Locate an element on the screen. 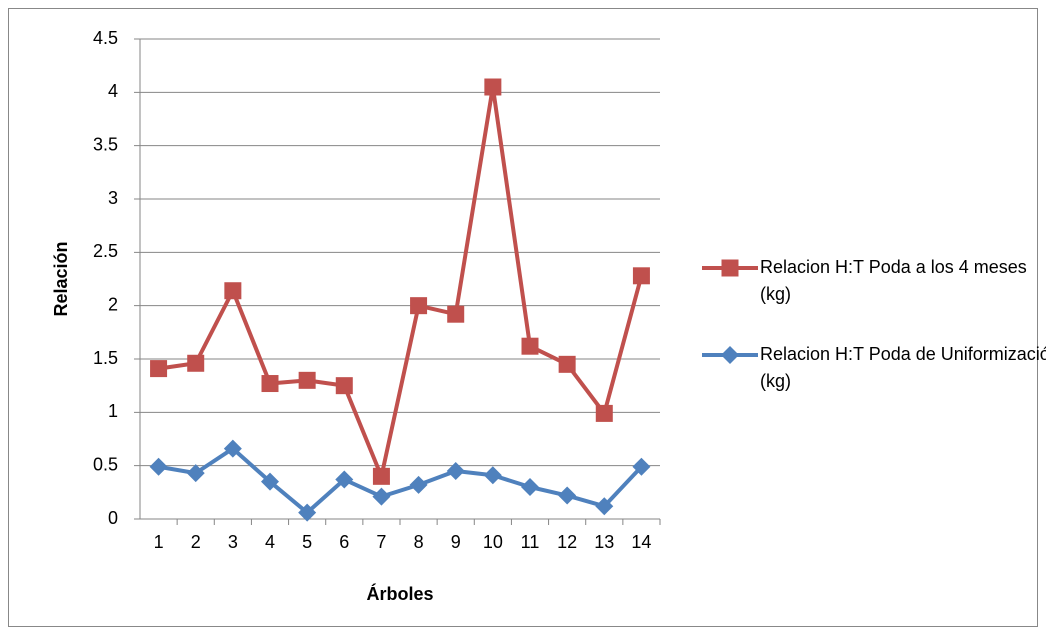 The width and height of the screenshot is (1046, 635). y-tick-label: 0 is located at coordinates (113, 518).